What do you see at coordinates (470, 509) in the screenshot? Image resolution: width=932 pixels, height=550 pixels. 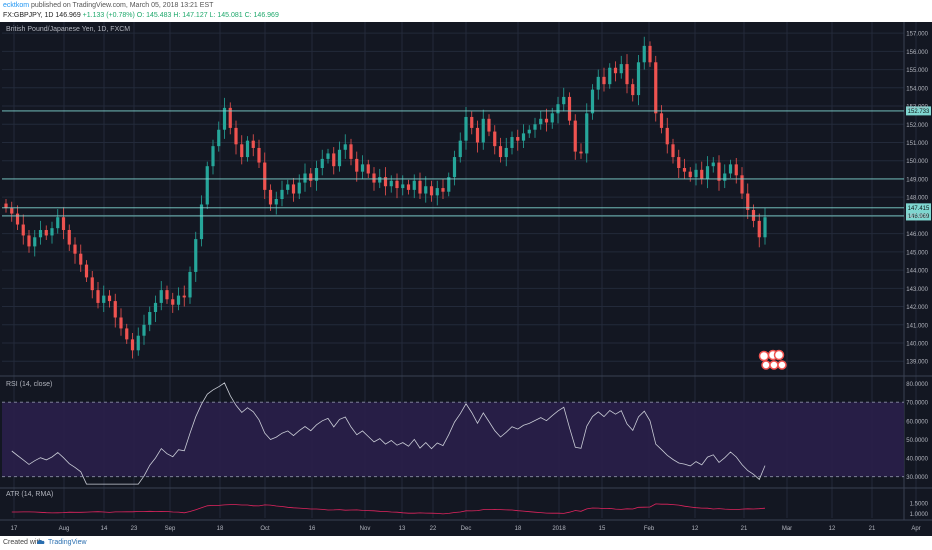 I see `atr-pane: 1.5000 1.0000` at bounding box center [470, 509].